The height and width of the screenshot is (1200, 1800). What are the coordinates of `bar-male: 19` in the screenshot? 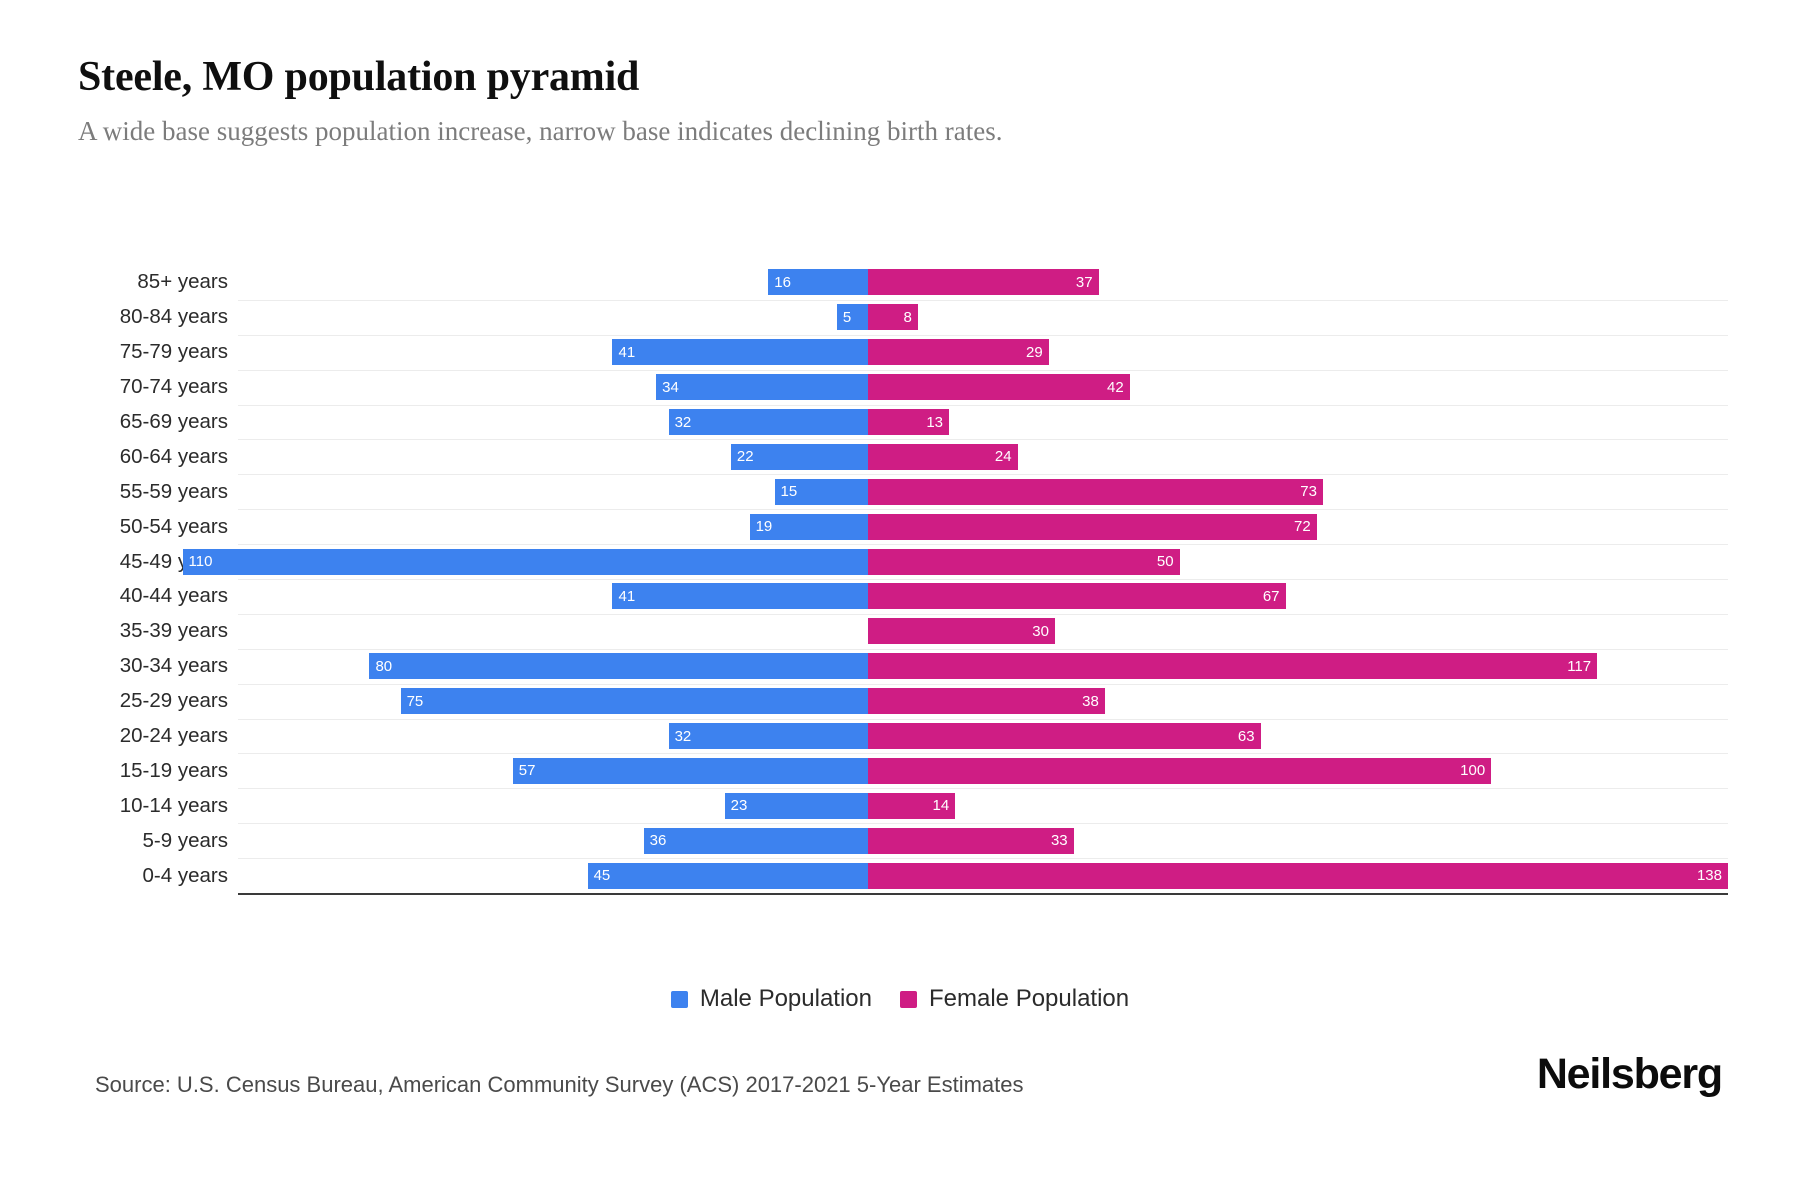 It's located at (808, 526).